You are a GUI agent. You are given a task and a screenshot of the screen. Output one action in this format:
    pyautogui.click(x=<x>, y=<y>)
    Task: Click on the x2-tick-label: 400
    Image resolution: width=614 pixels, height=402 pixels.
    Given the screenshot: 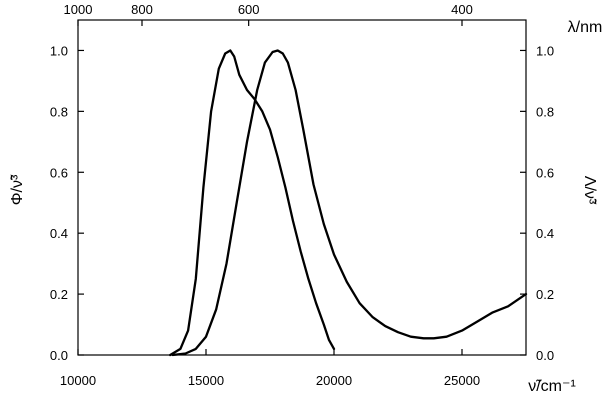 What is the action you would take?
    pyautogui.click(x=462, y=9)
    